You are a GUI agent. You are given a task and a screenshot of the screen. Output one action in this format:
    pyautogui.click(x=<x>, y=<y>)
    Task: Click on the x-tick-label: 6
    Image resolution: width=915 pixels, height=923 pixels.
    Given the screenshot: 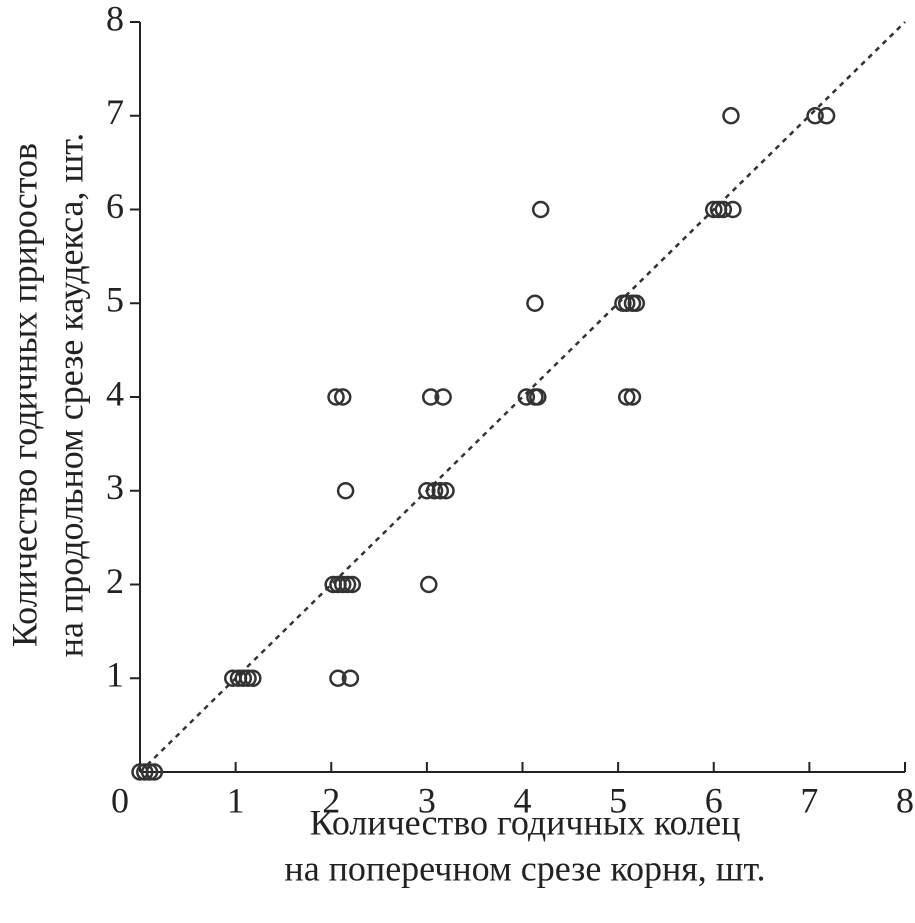 What is the action you would take?
    pyautogui.click(x=714, y=800)
    